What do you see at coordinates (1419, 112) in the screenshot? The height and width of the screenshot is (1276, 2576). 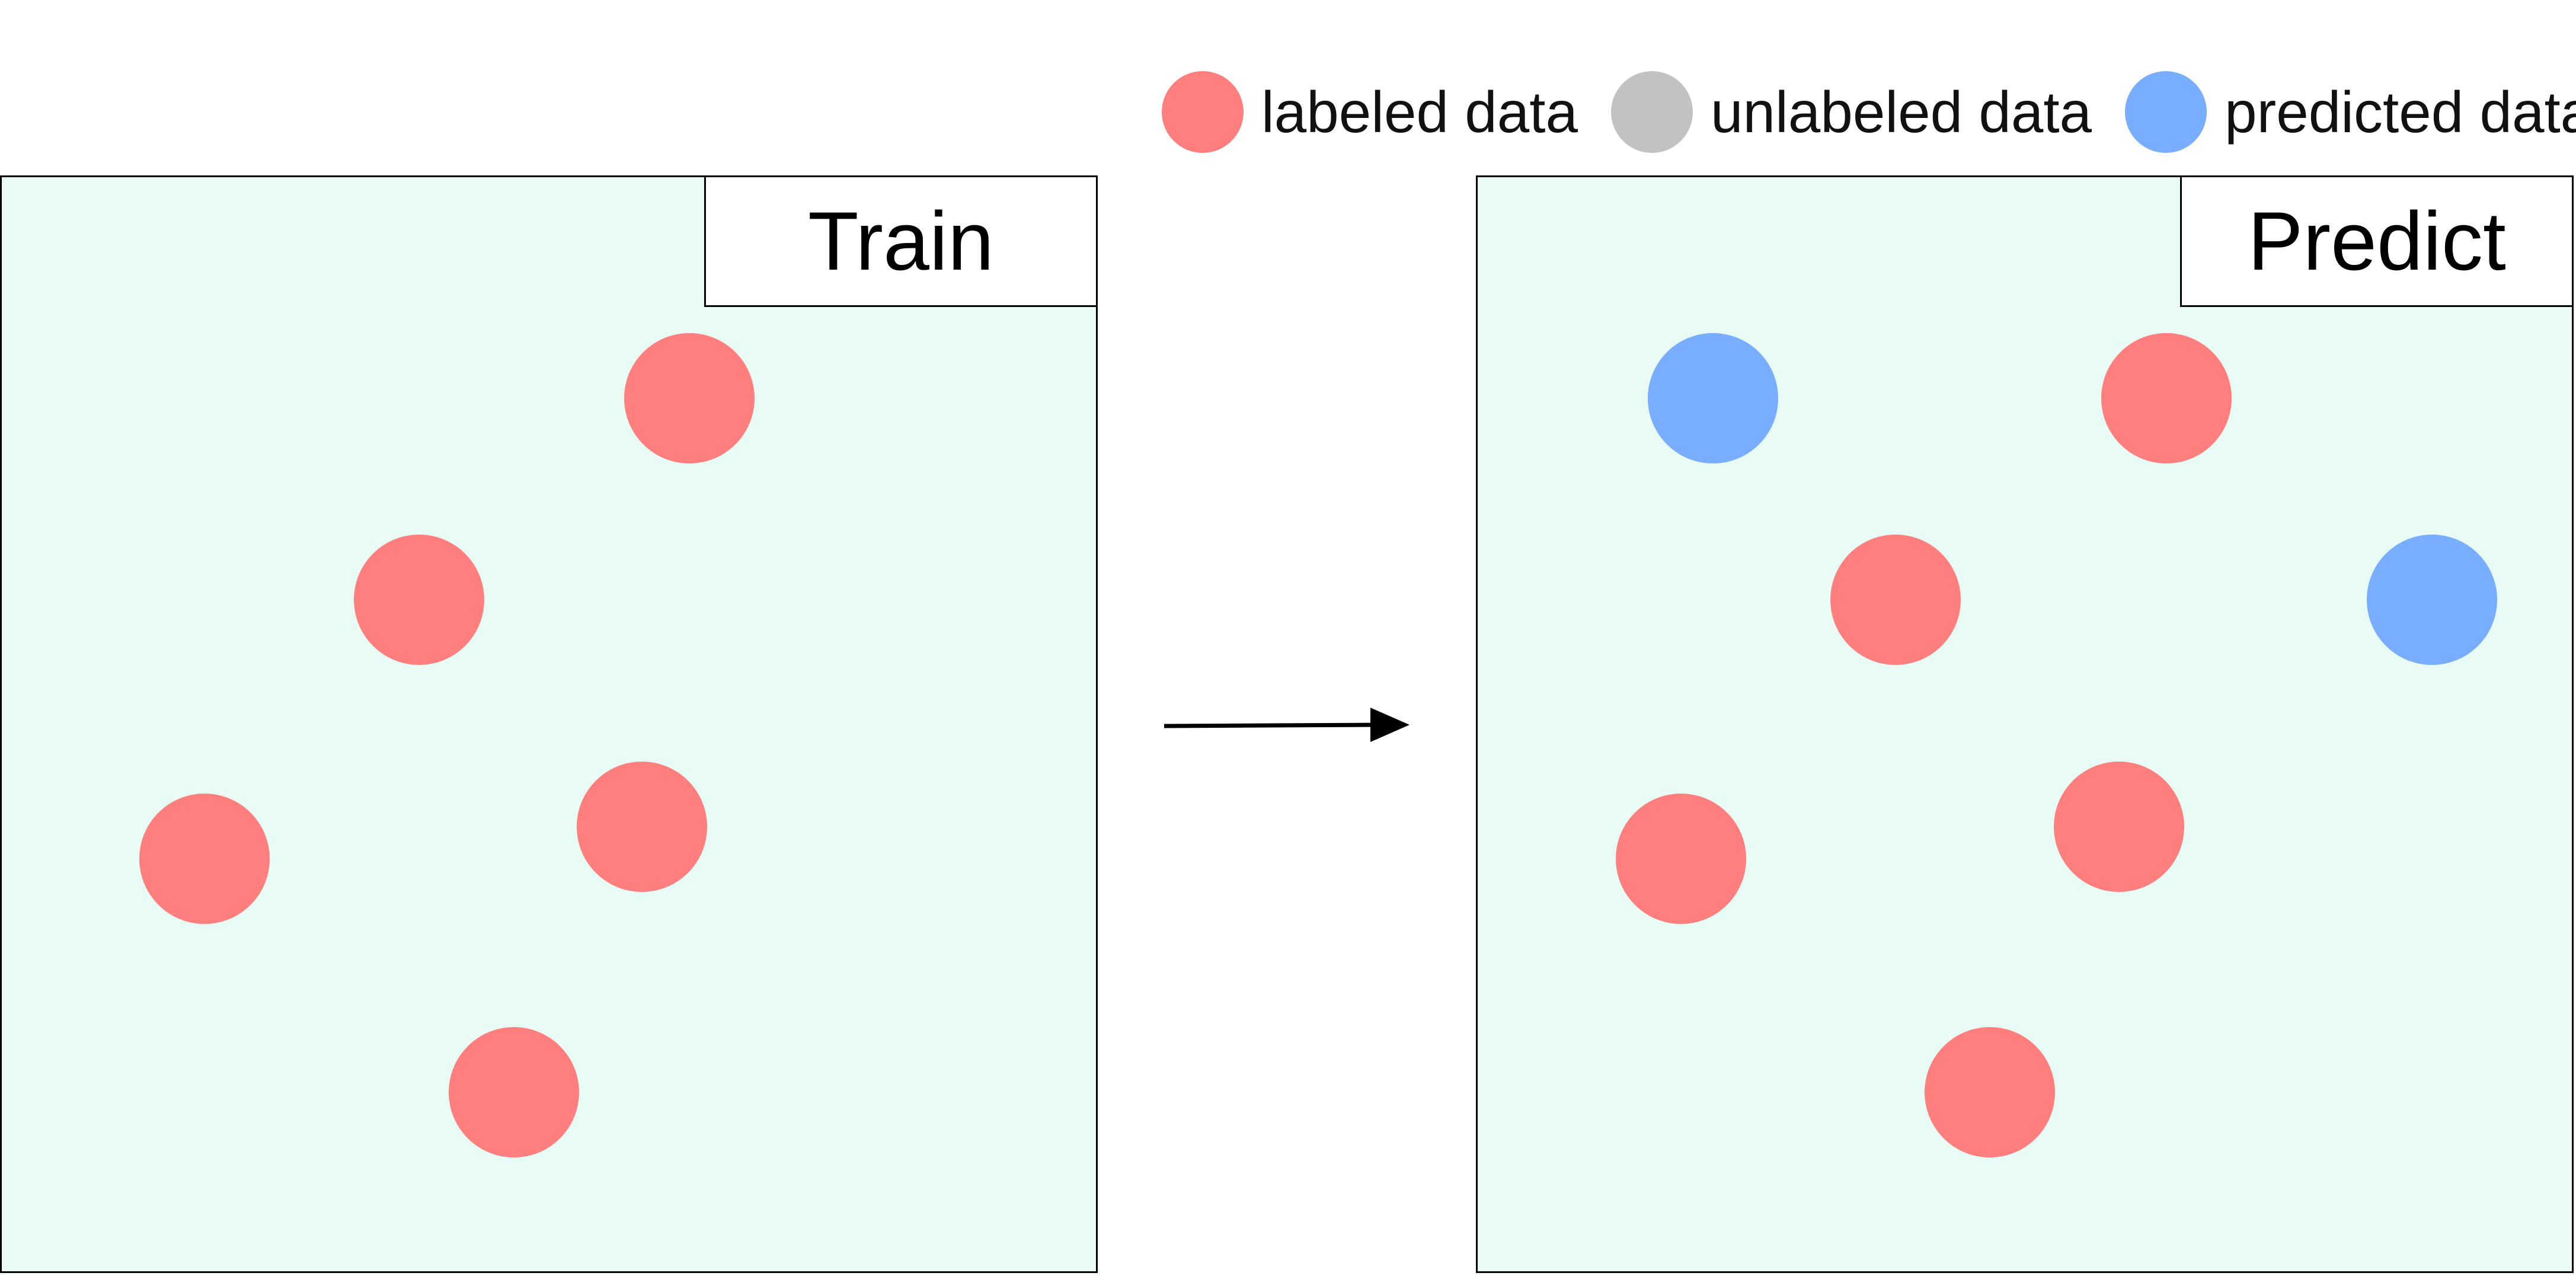 I see `legend-label-labeled: labeled data` at bounding box center [1419, 112].